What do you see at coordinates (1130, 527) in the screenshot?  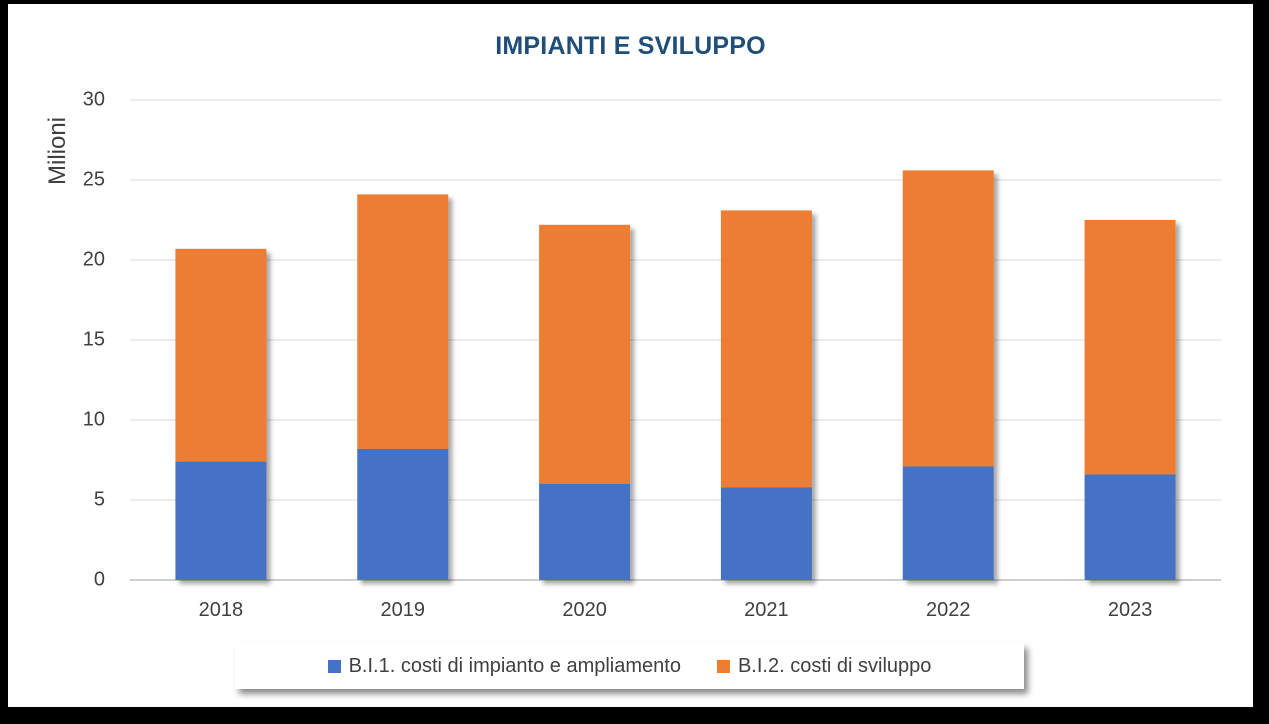 I see `bar-impianto-2023` at bounding box center [1130, 527].